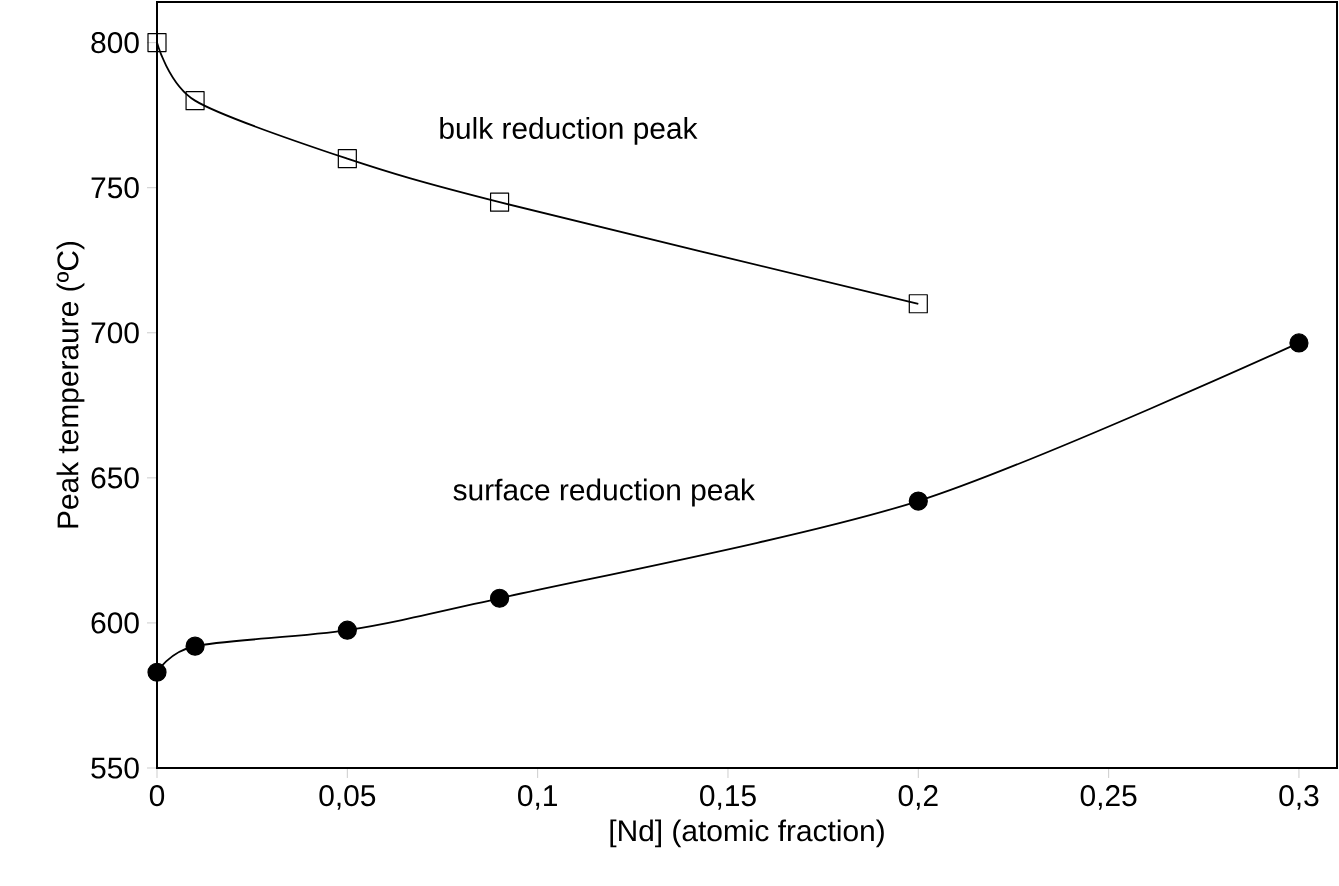  I want to click on series-label: surface reduction peak, so click(604, 492).